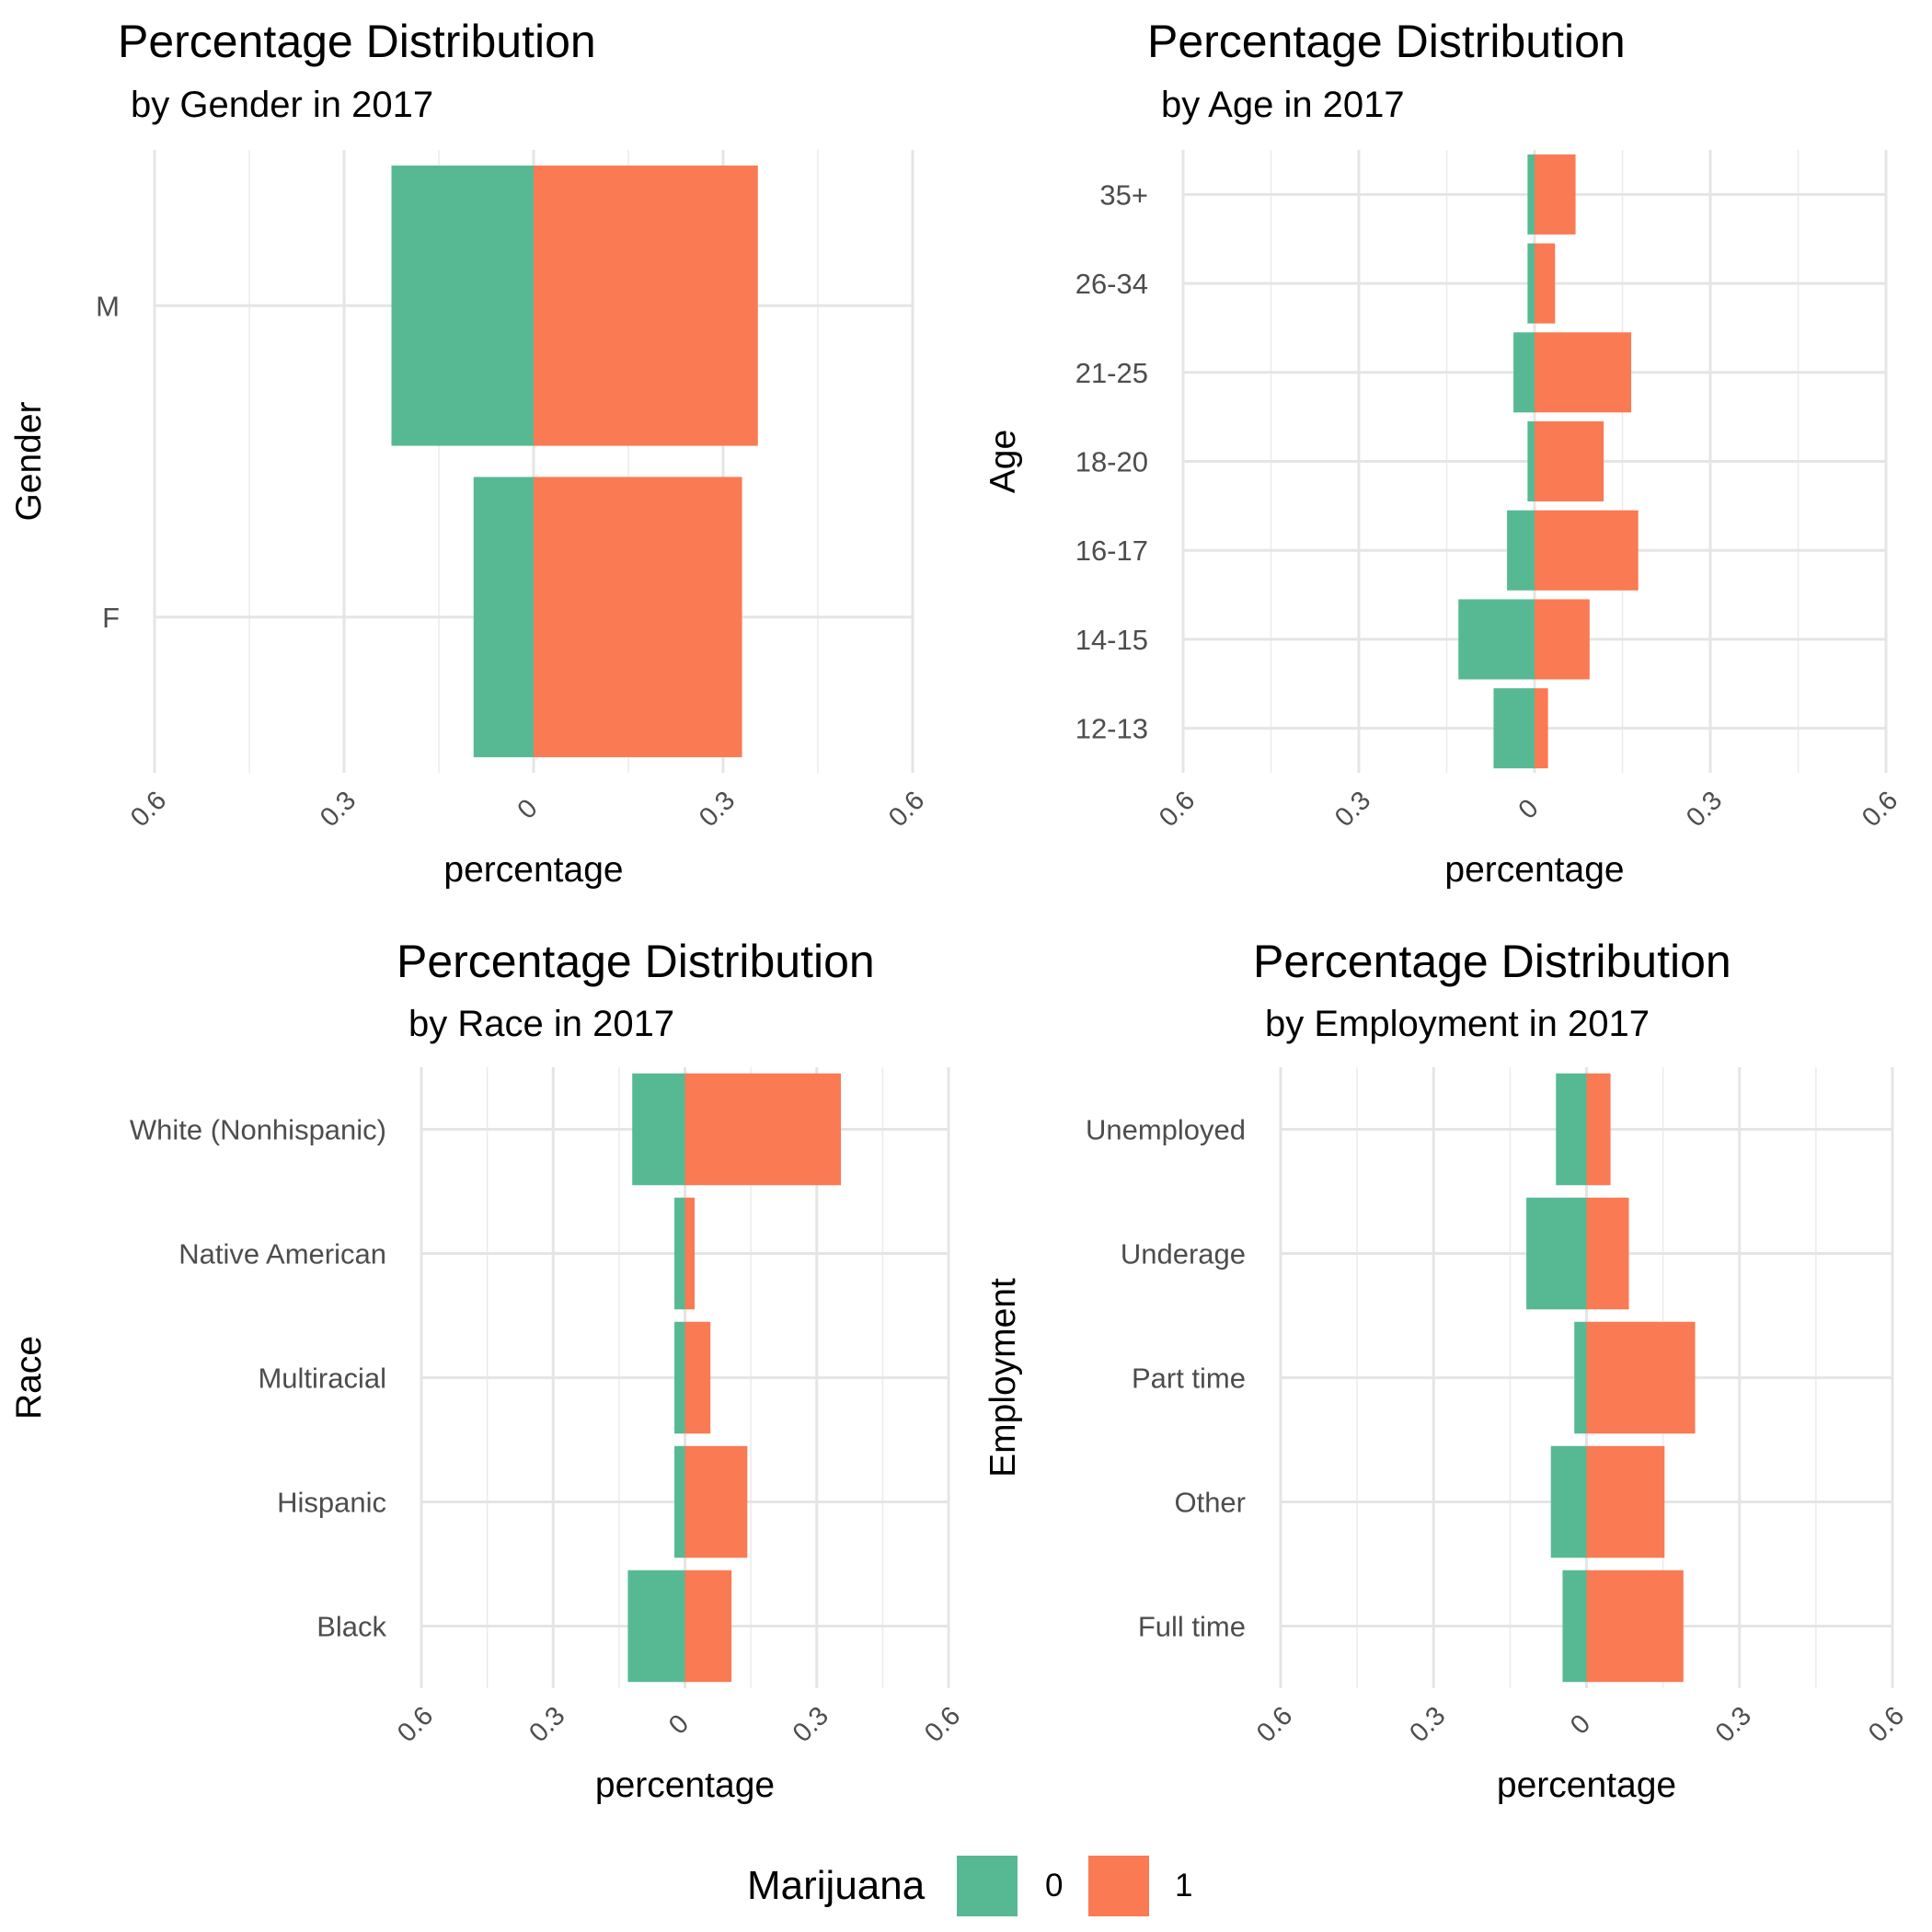 The image size is (1932, 1932). I want to click on y-tick-label: Unemployed, so click(1166, 1130).